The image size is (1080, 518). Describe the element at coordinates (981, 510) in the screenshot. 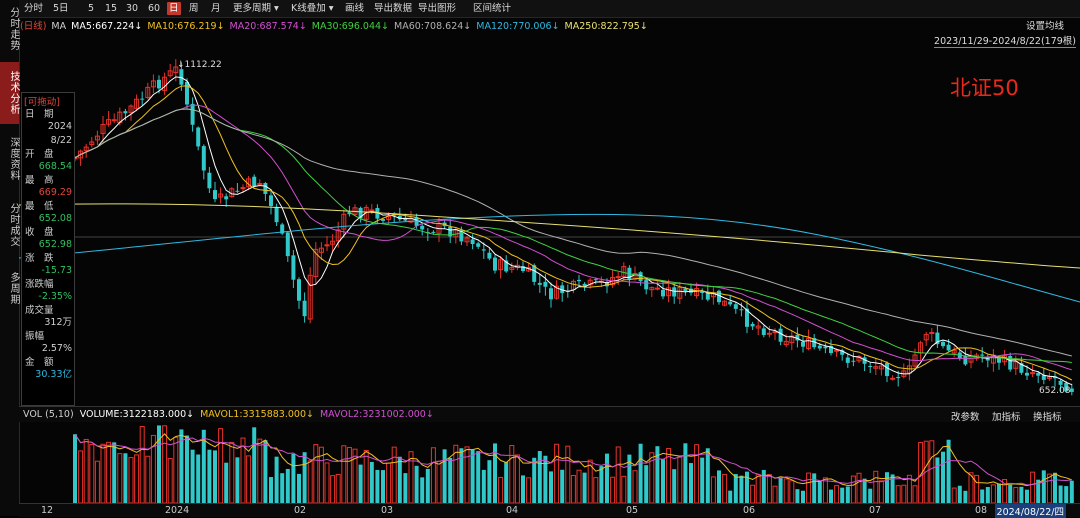

I see `x-tick-8: 08` at that location.